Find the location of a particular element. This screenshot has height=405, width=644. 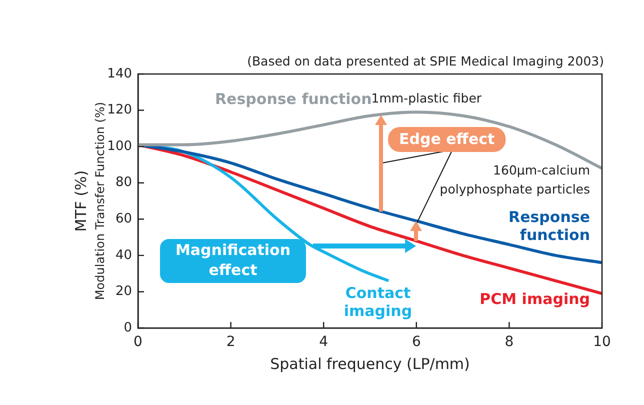

y-tick-label: 100 is located at coordinates (119, 146).